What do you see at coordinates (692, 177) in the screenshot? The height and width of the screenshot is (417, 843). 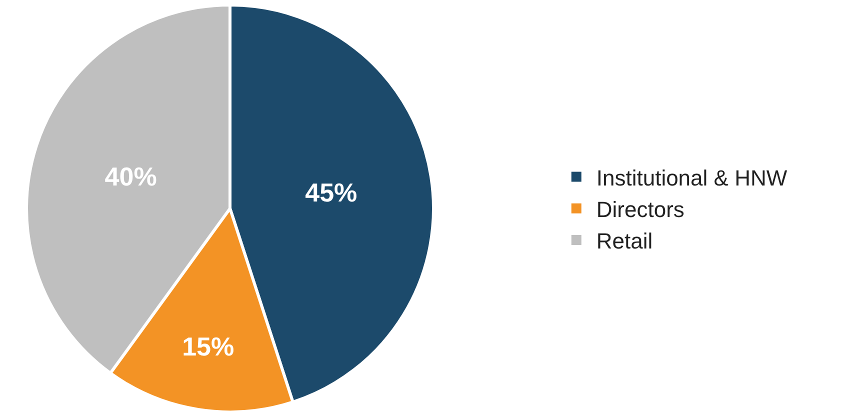 I see `legend-label: Institutional & HNW` at bounding box center [692, 177].